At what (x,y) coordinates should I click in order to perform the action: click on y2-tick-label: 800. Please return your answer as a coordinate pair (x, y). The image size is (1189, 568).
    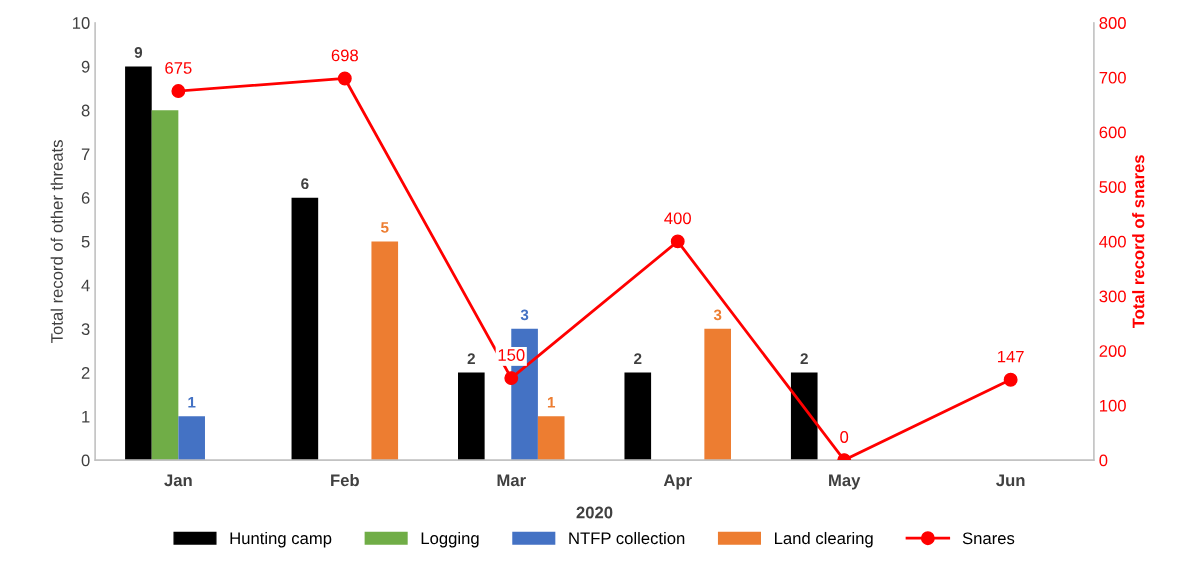
    Looking at the image, I should click on (1112, 23).